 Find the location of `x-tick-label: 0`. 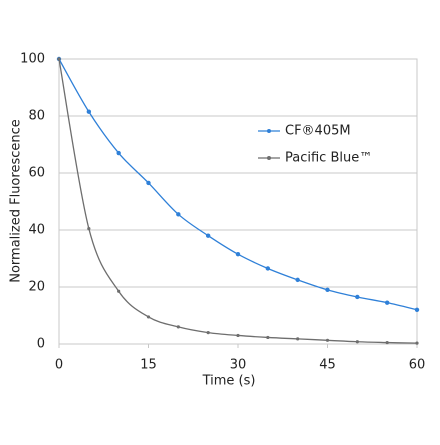

x-tick-label: 0 is located at coordinates (59, 365).